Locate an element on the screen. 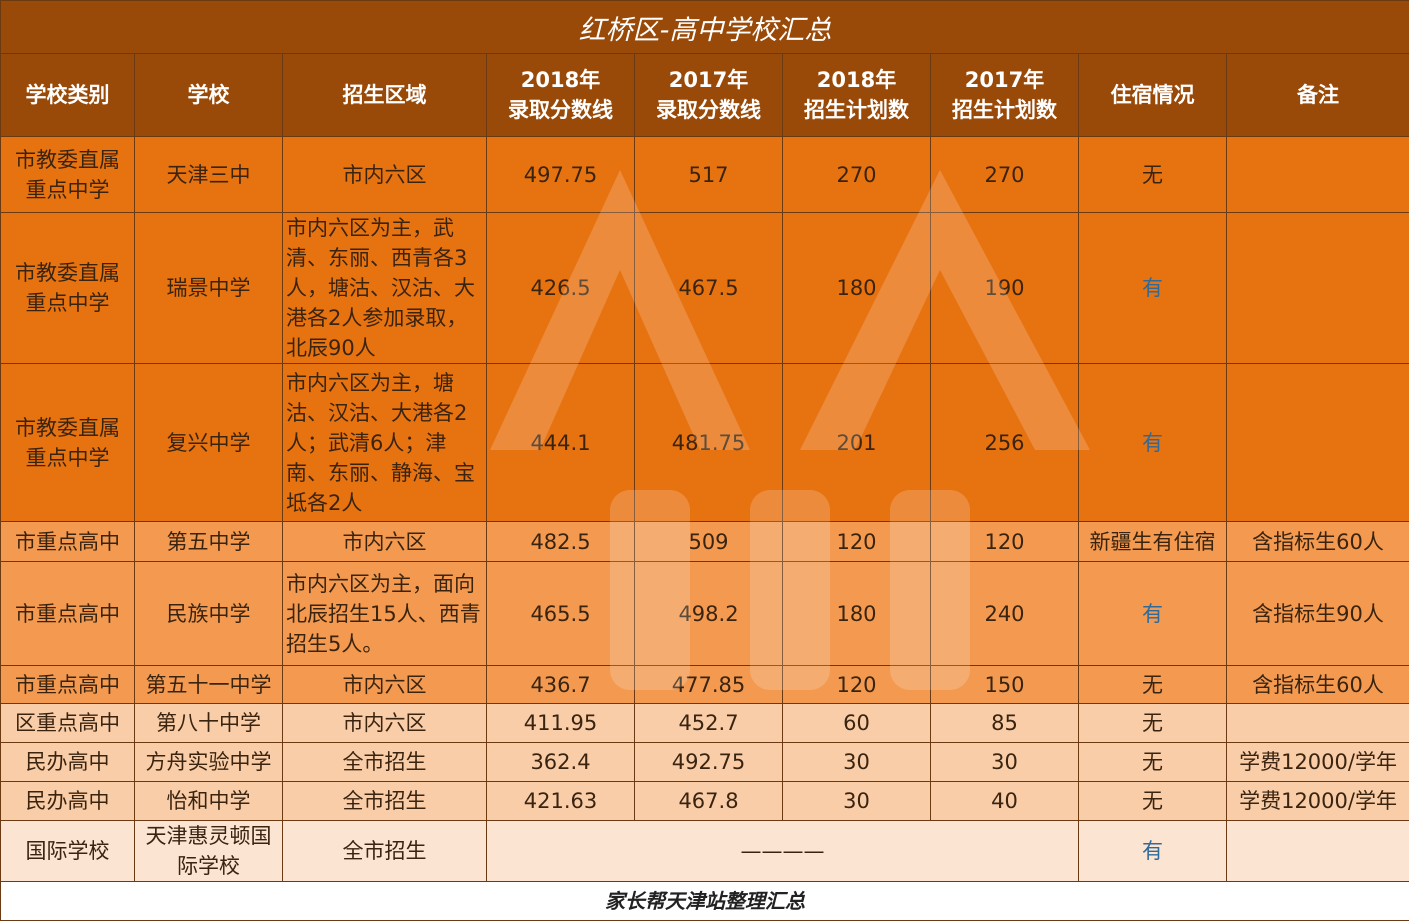 This screenshot has height=921, width=1409. area-cell: 市内六区为主，武清、东丽、西青各3人，塘沽、汉沽、大港各2人参加录取，北辰90人 is located at coordinates (385, 288).